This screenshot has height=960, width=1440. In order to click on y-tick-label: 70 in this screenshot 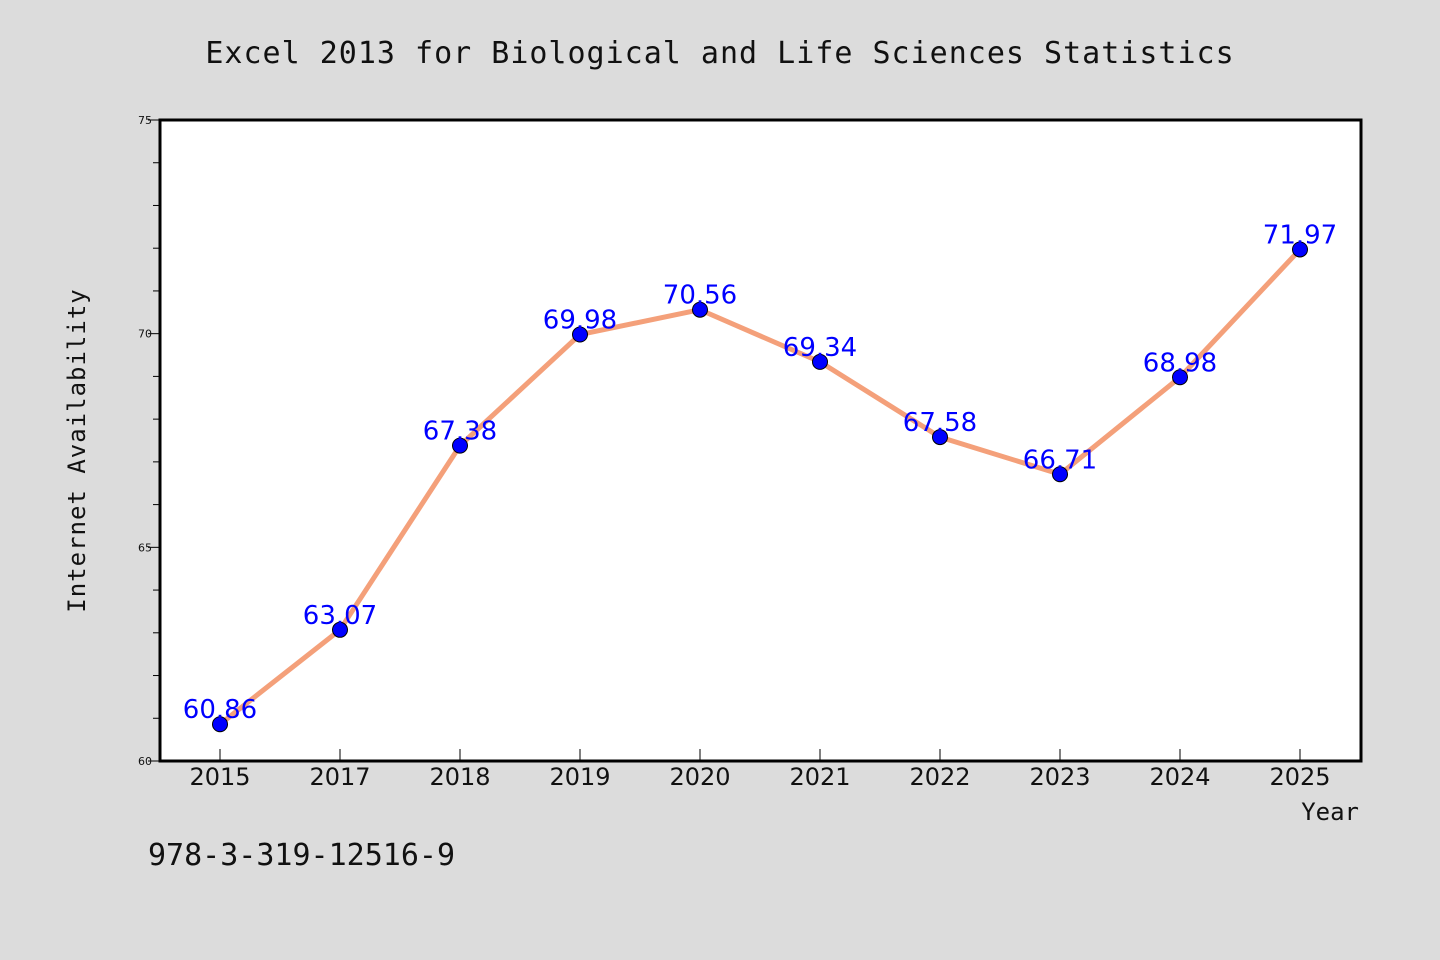, I will do `click(145, 334)`.